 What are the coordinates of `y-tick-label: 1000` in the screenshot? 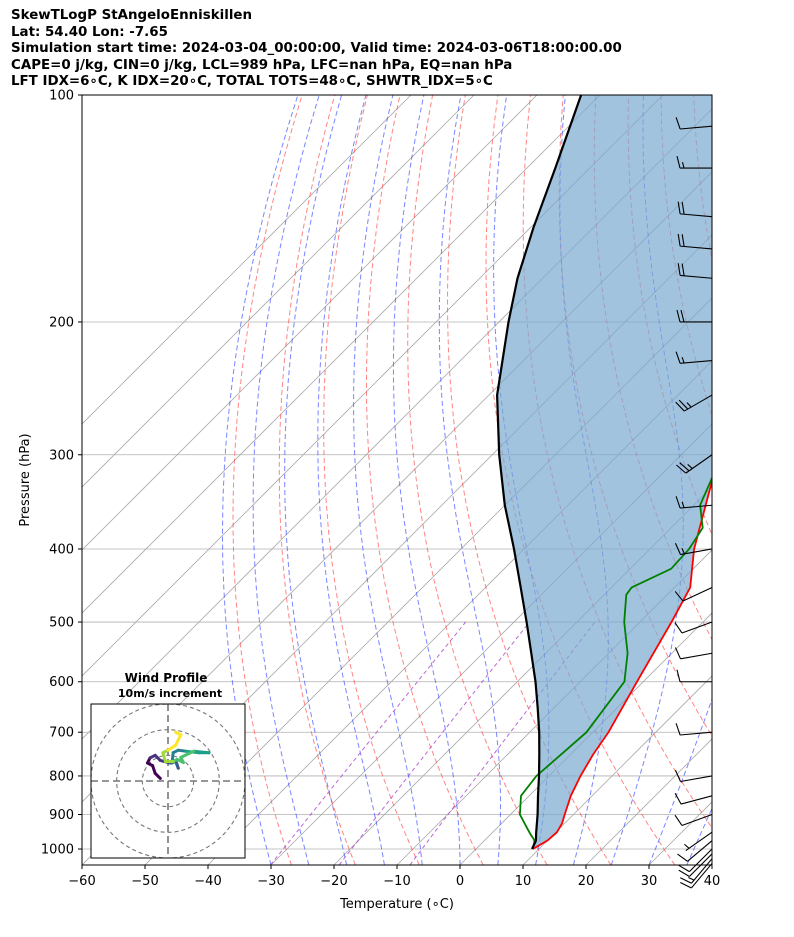 It's located at (57, 850).